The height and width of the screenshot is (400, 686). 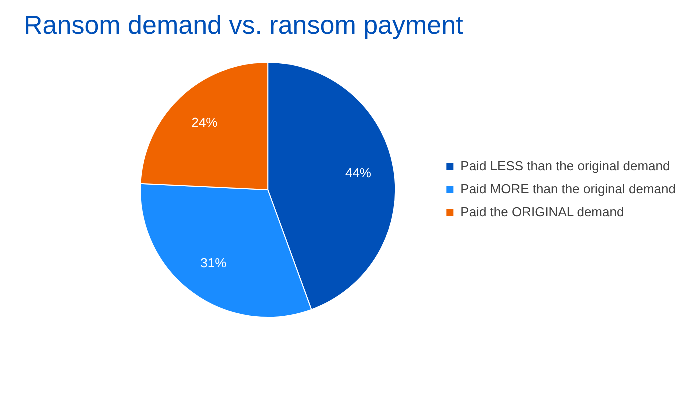 I want to click on chart-title: Ransom demand vs. ransom payment, so click(x=244, y=25).